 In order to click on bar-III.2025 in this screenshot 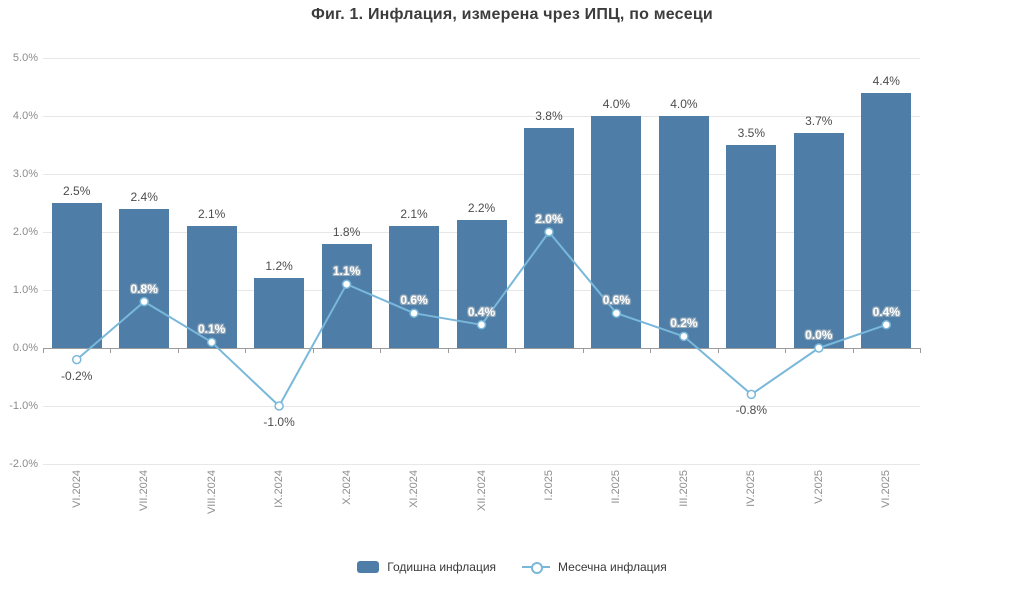, I will do `click(683, 232)`.